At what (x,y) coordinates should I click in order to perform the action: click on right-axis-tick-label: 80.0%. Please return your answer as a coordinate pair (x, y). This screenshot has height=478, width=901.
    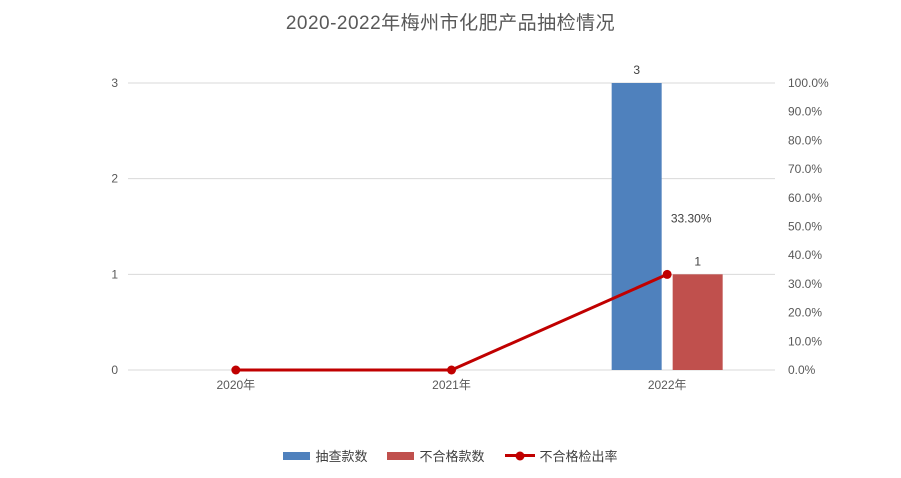
    Looking at the image, I should click on (805, 140).